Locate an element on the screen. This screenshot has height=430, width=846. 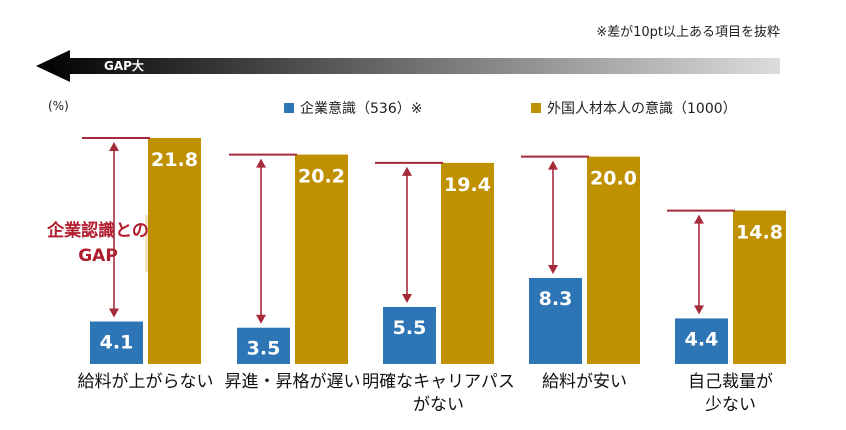
legend: 企業意識（536）※ 外国人材本人の意識（1000） is located at coordinates (510, 108).